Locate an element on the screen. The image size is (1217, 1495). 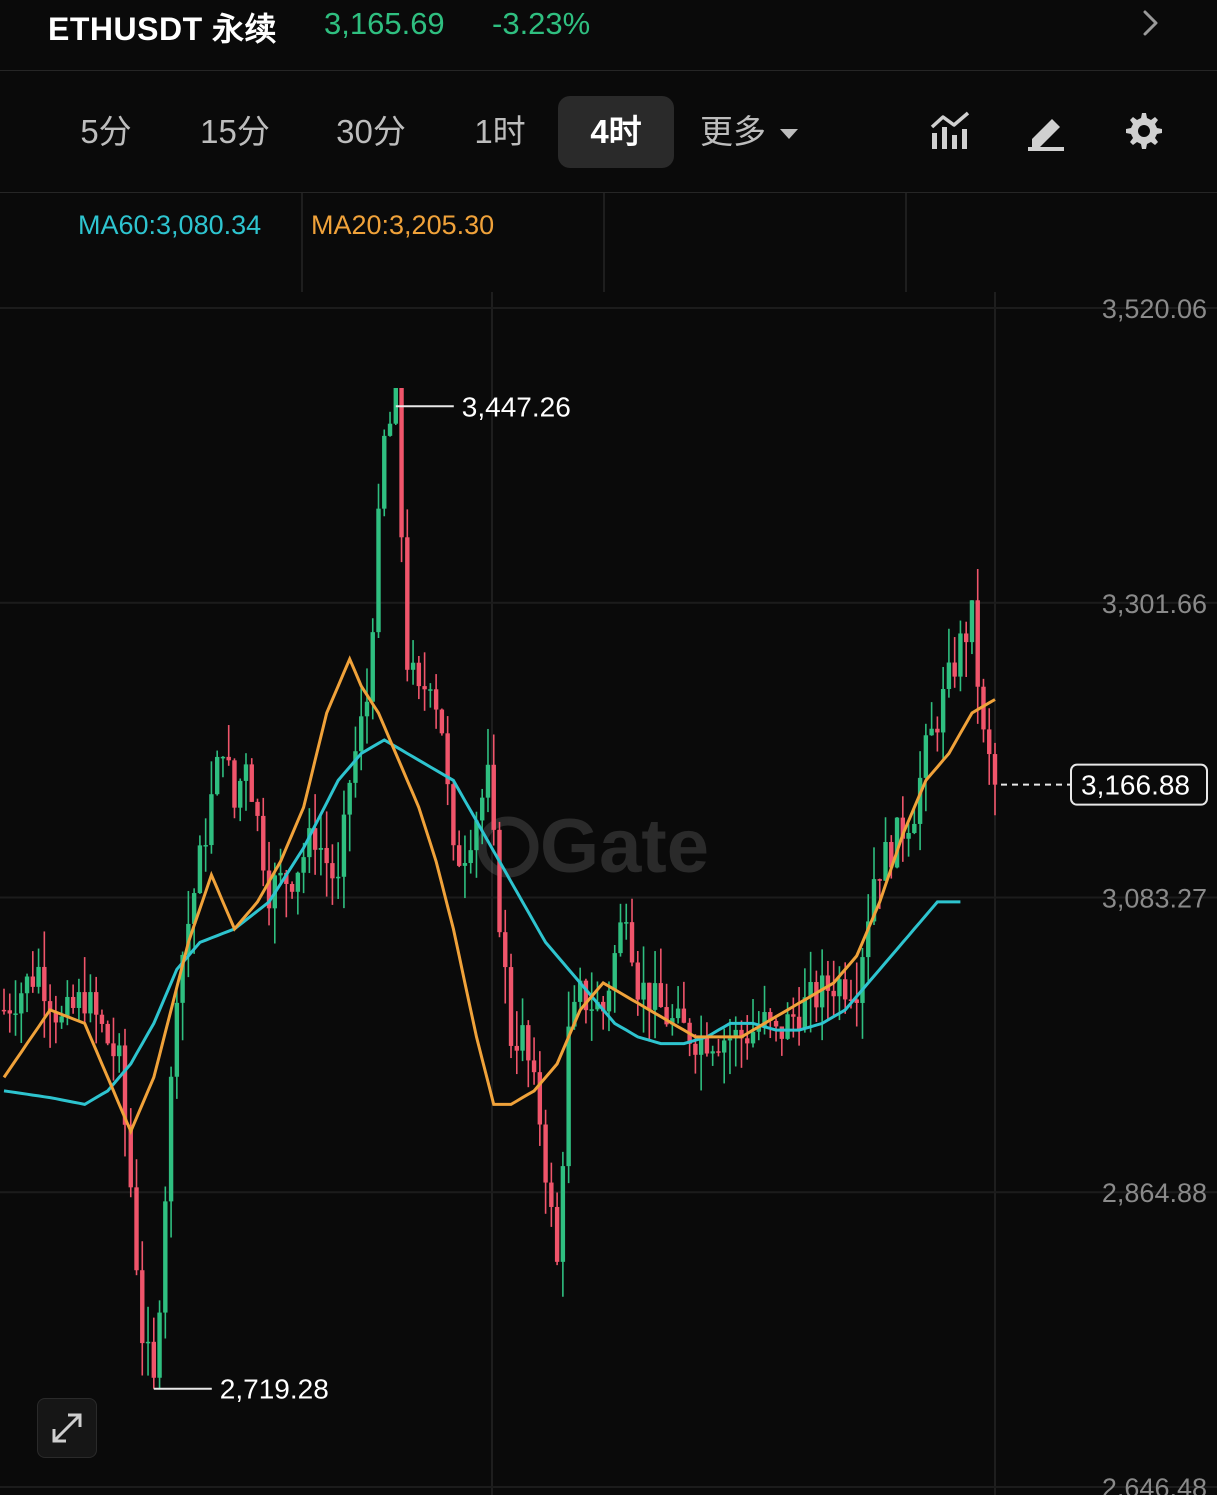
chevron-right-icon is located at coordinates (1151, 23).